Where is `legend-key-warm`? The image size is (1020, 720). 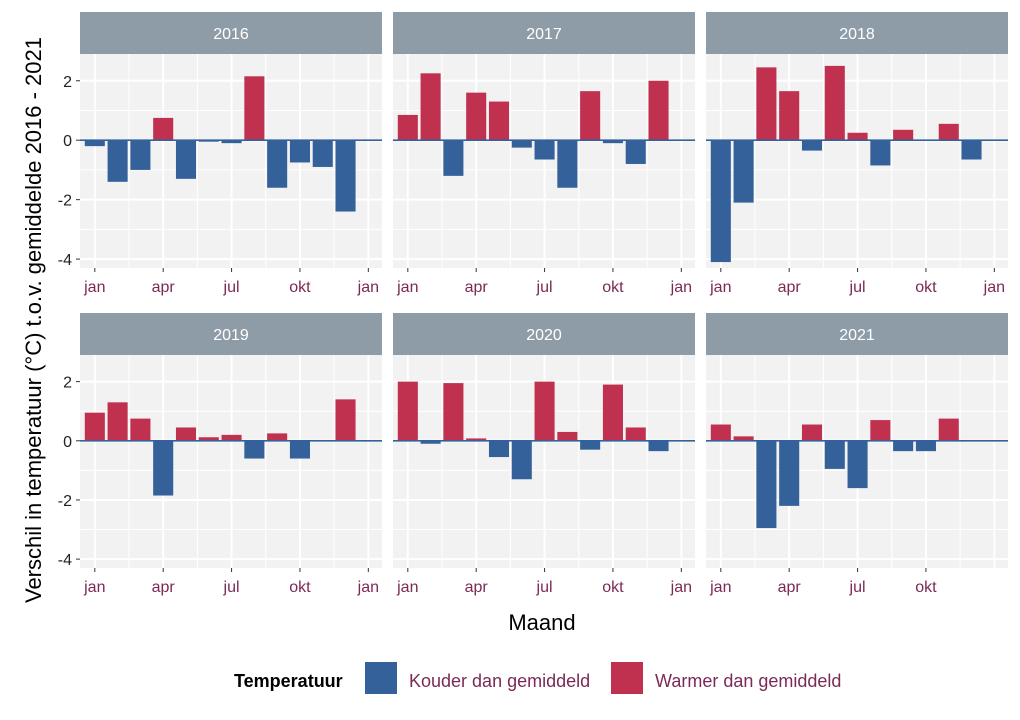
legend-key-warm is located at coordinates (627, 678).